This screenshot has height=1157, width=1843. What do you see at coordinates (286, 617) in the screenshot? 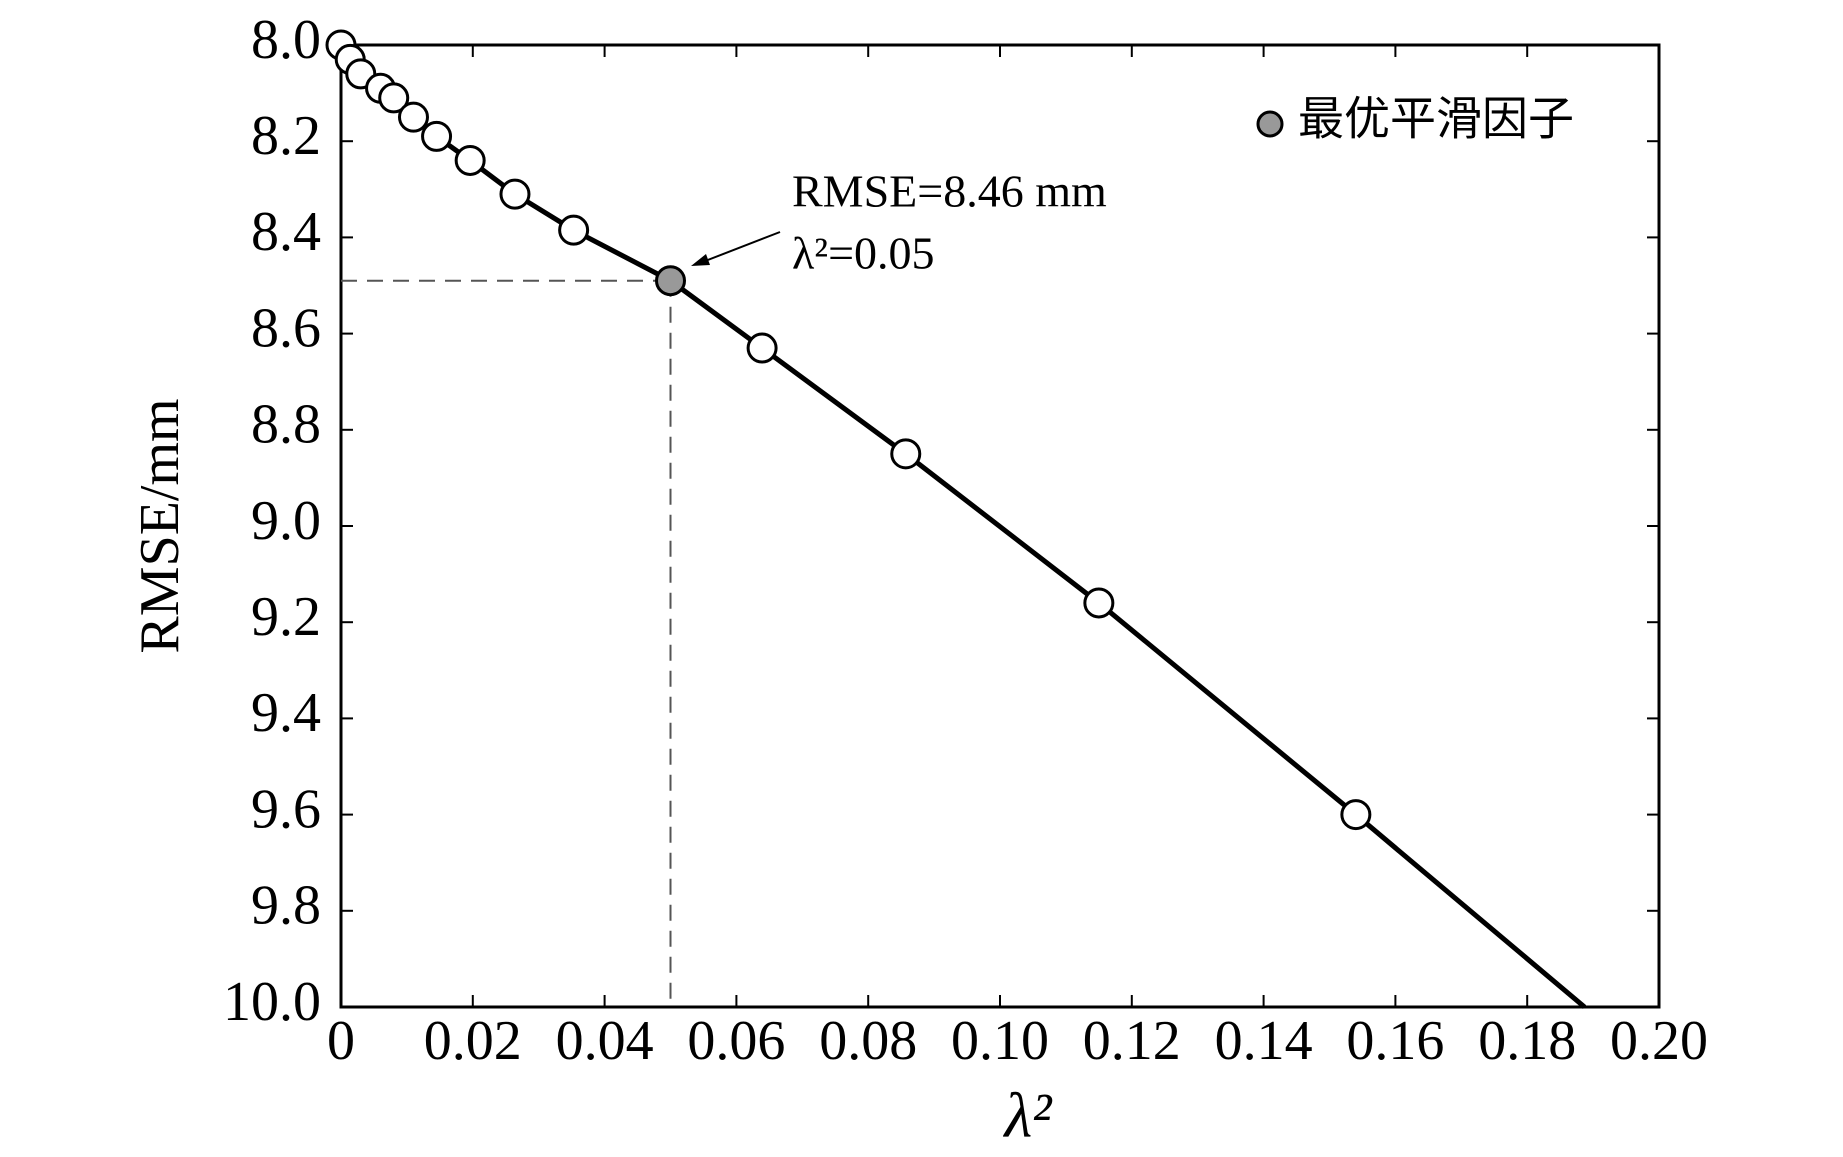
I see `y-tick-label: 9.2` at bounding box center [286, 617].